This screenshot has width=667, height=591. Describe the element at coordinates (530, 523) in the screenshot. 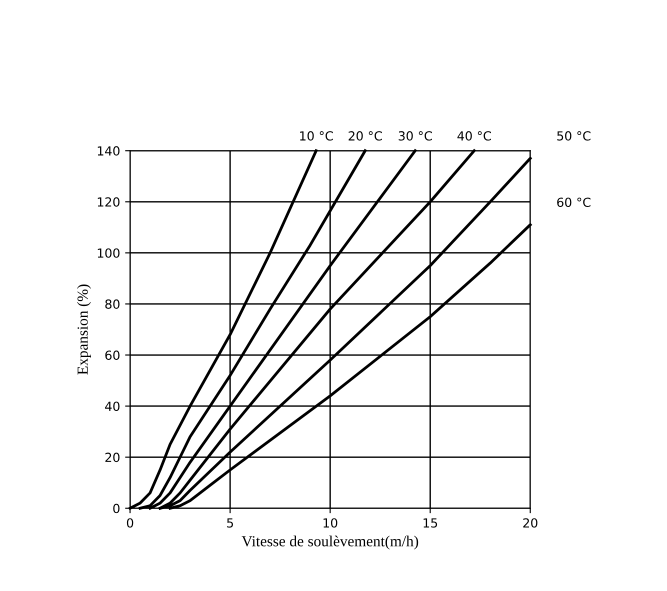

I see `x-tick-label: 20` at that location.